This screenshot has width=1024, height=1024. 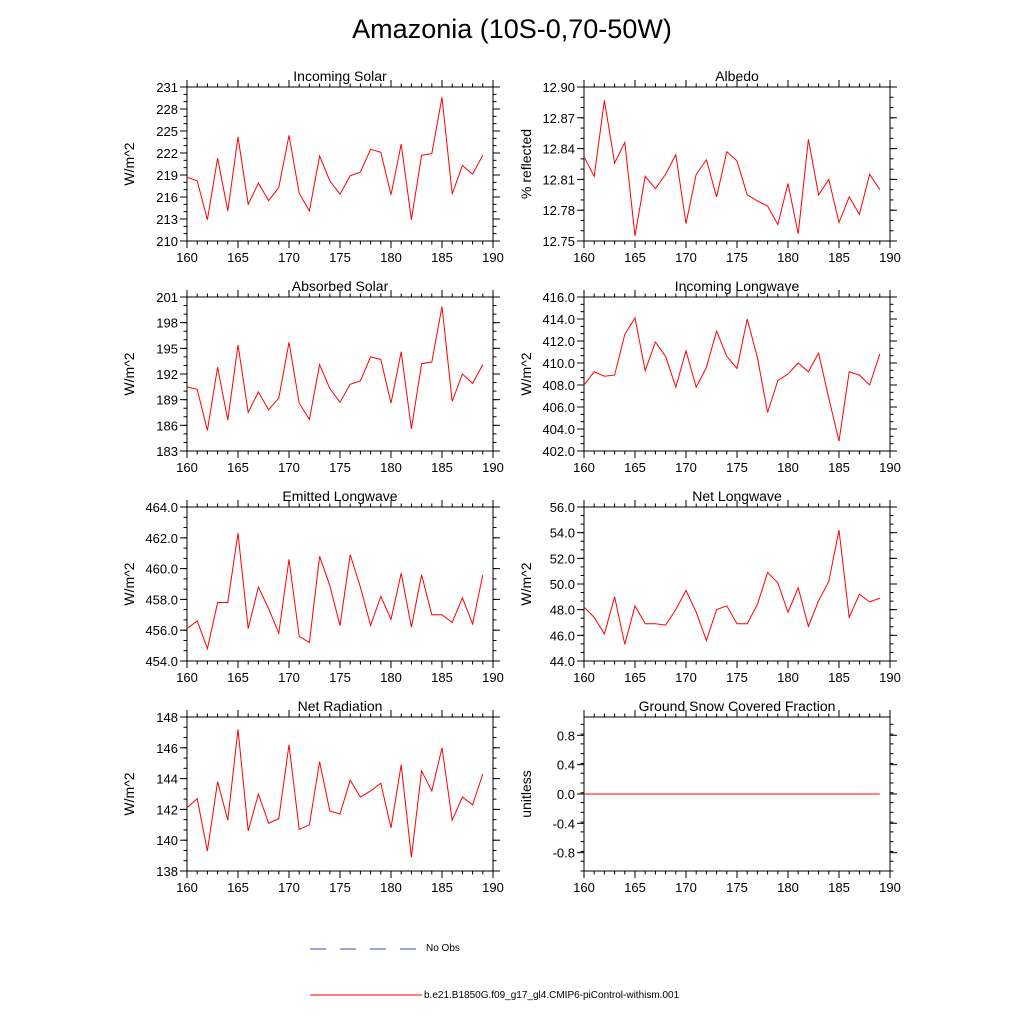 What do you see at coordinates (558, 179) in the screenshot?
I see `y-tick-label: 12.81` at bounding box center [558, 179].